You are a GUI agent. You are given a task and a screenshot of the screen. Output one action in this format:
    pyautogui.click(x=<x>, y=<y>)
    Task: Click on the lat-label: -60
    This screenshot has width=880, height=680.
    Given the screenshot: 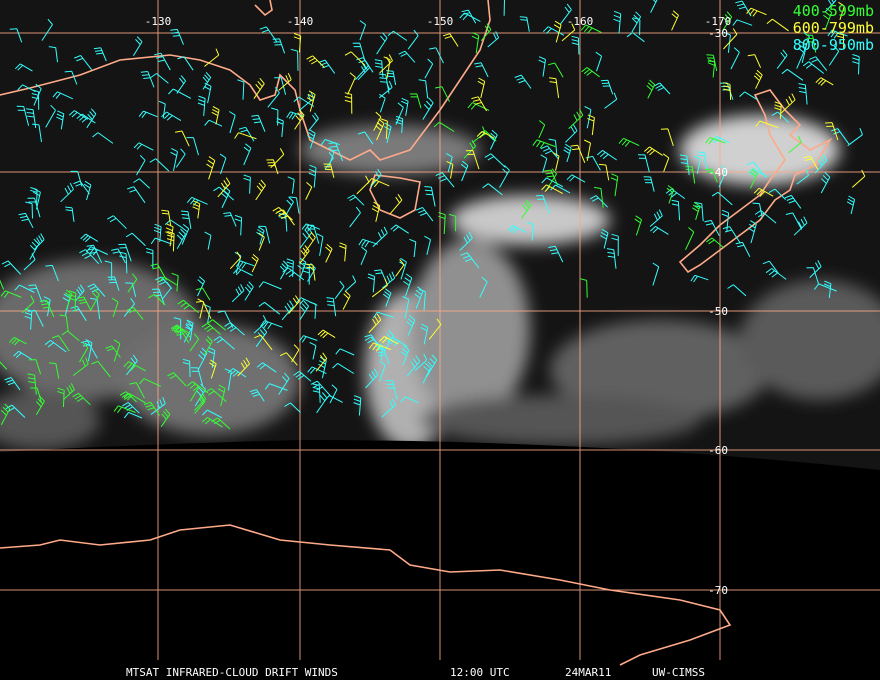 What is the action you would take?
    pyautogui.click(x=718, y=450)
    